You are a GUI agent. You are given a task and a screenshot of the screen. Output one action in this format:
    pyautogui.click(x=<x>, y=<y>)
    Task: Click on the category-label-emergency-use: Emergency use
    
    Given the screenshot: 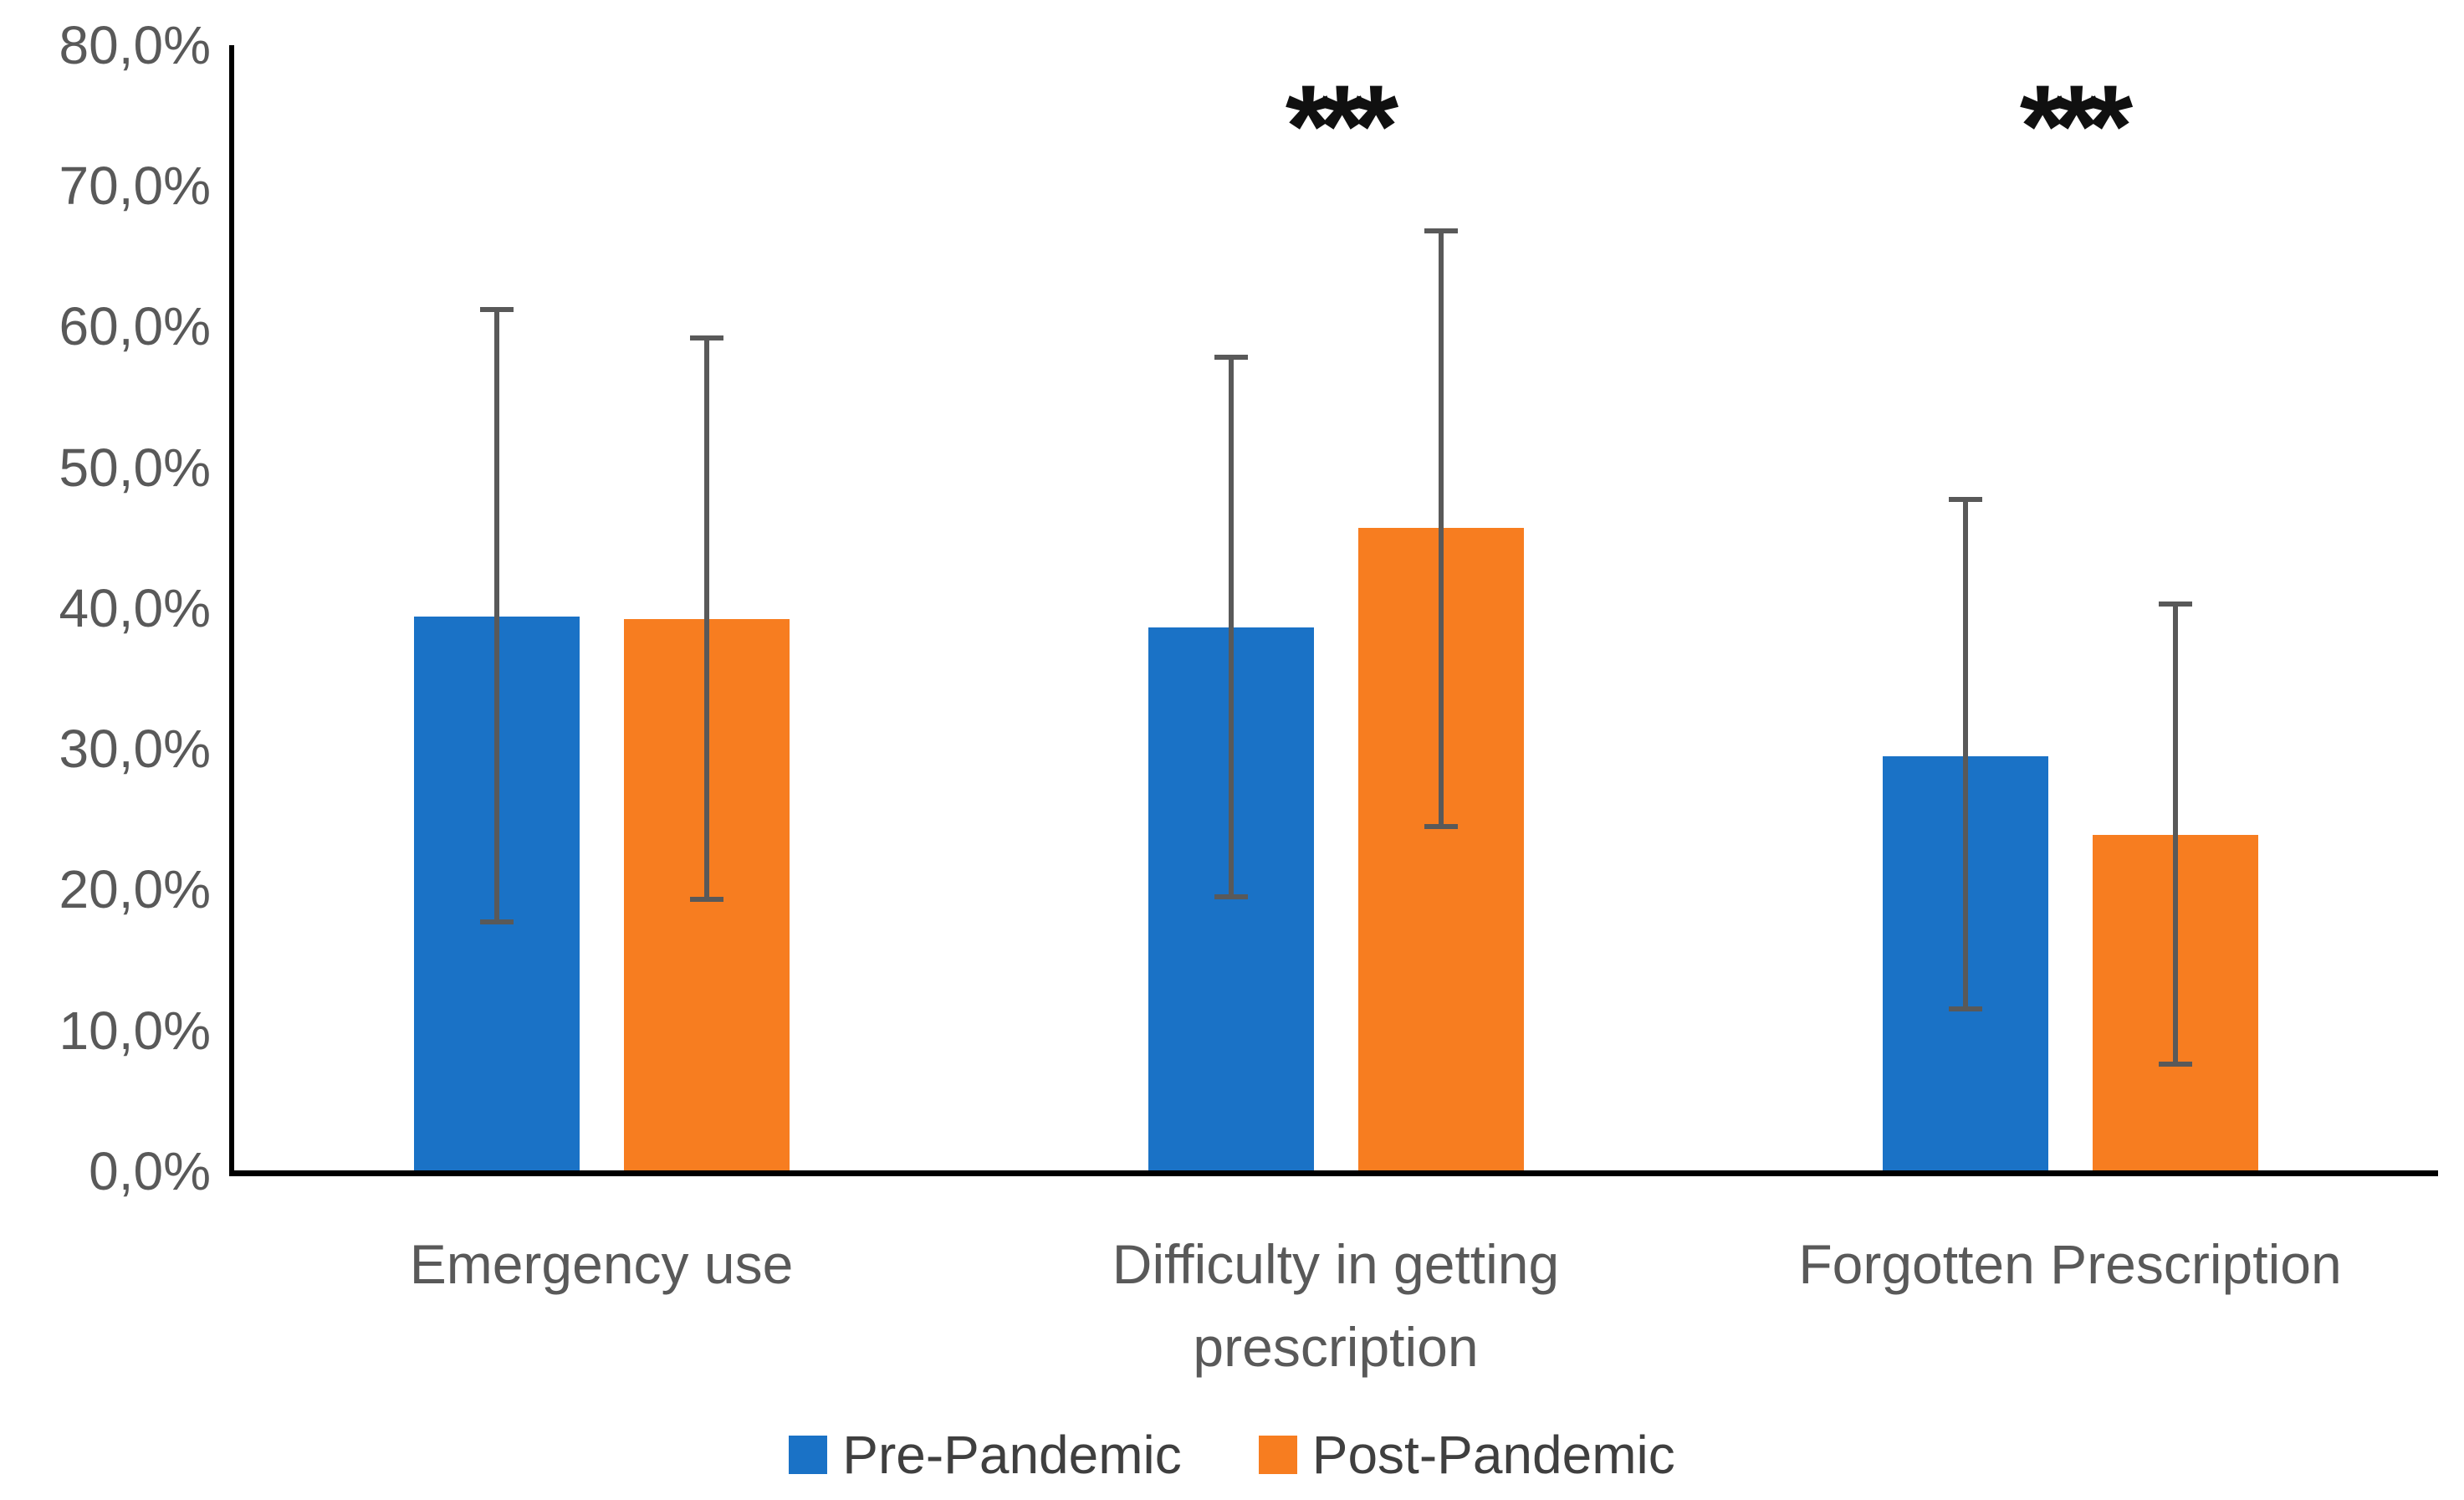 What is the action you would take?
    pyautogui.click(x=601, y=1264)
    